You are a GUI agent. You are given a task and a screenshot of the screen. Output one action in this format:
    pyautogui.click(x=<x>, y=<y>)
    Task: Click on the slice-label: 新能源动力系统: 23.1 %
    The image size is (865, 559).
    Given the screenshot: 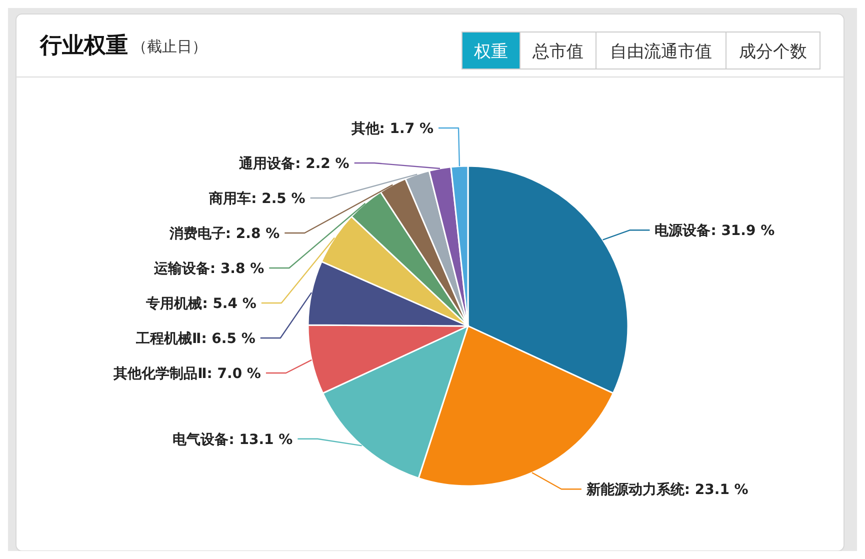 What is the action you would take?
    pyautogui.click(x=666, y=489)
    